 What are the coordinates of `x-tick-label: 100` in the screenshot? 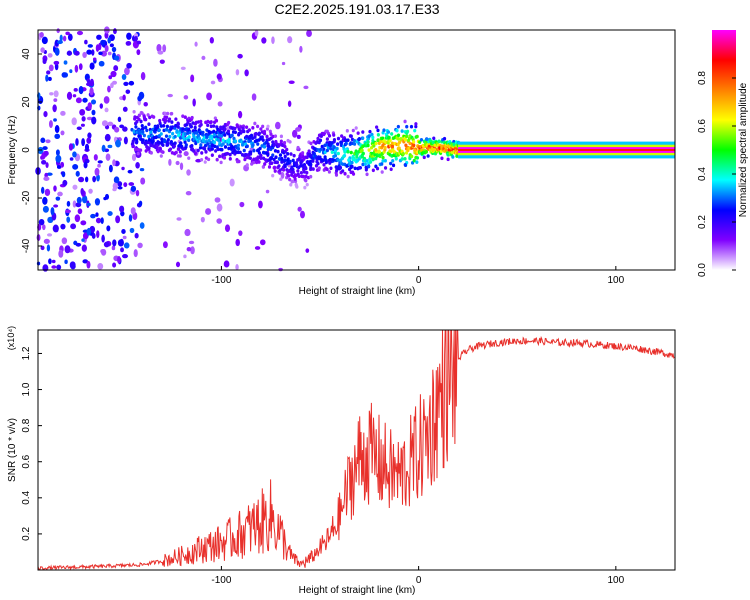 It's located at (615, 580).